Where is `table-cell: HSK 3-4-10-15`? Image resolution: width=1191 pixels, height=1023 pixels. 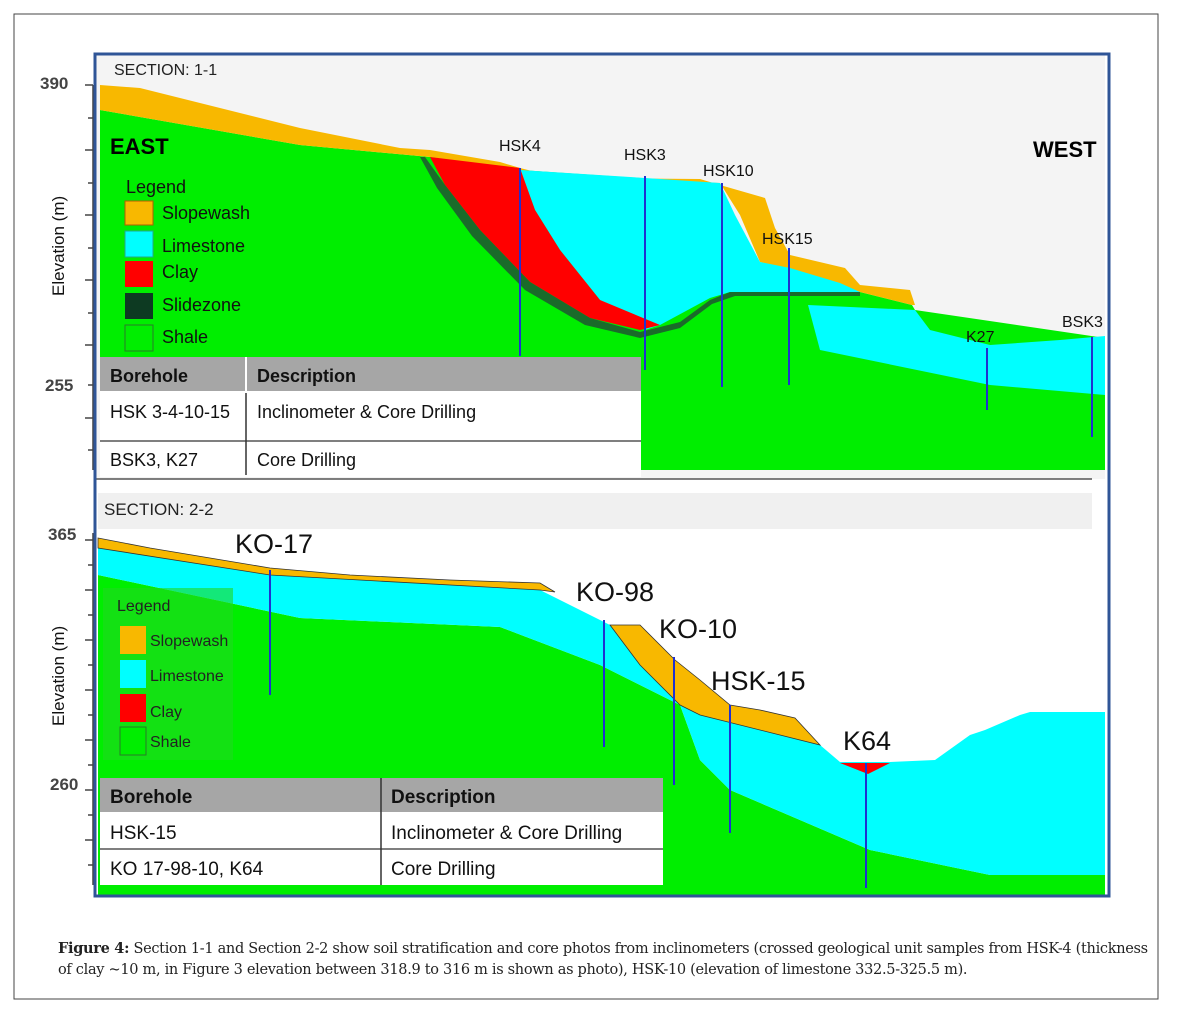 table-cell: HSK 3-4-10-15 is located at coordinates (170, 412).